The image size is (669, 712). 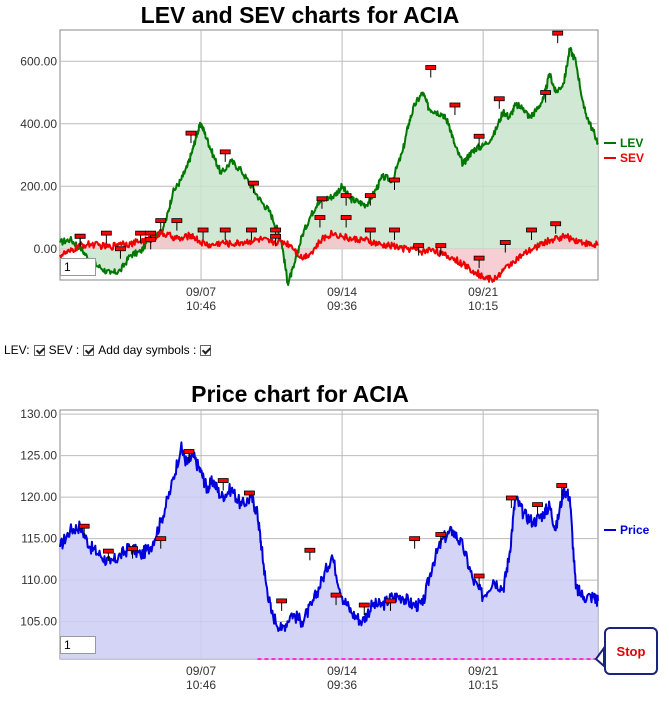 I want to click on legend-label-sev: SEV, so click(x=632, y=158).